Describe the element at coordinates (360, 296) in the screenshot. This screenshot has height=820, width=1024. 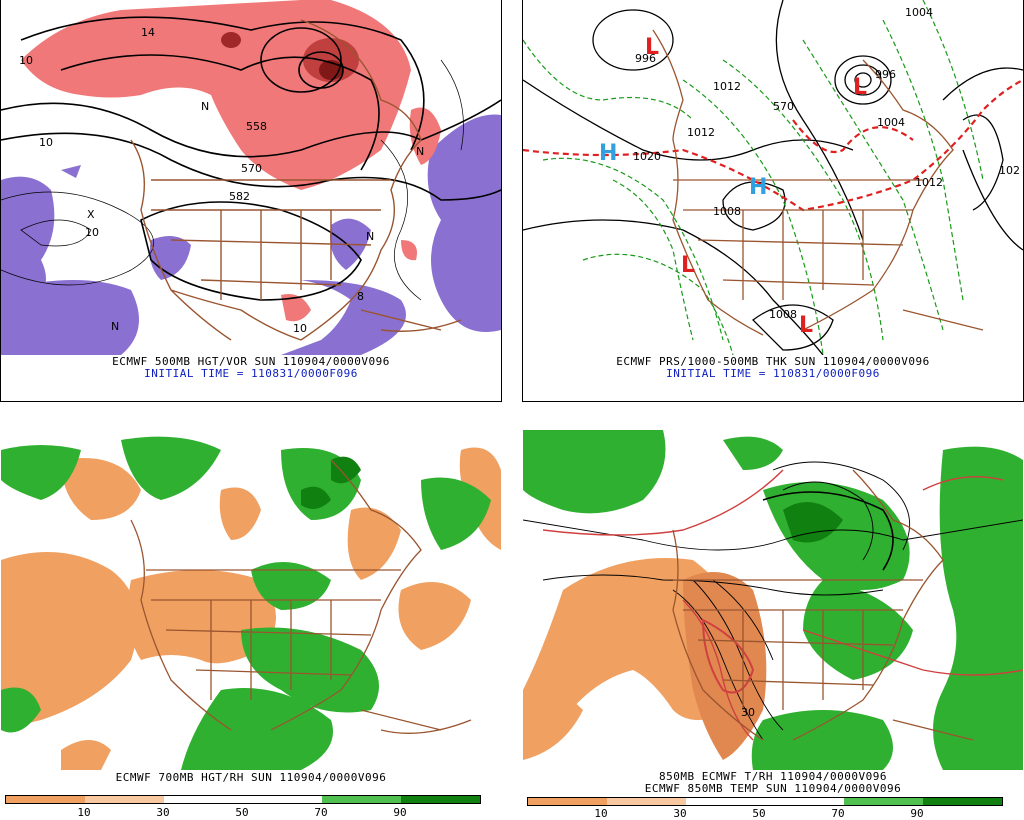
I see `contour-label: 8` at that location.